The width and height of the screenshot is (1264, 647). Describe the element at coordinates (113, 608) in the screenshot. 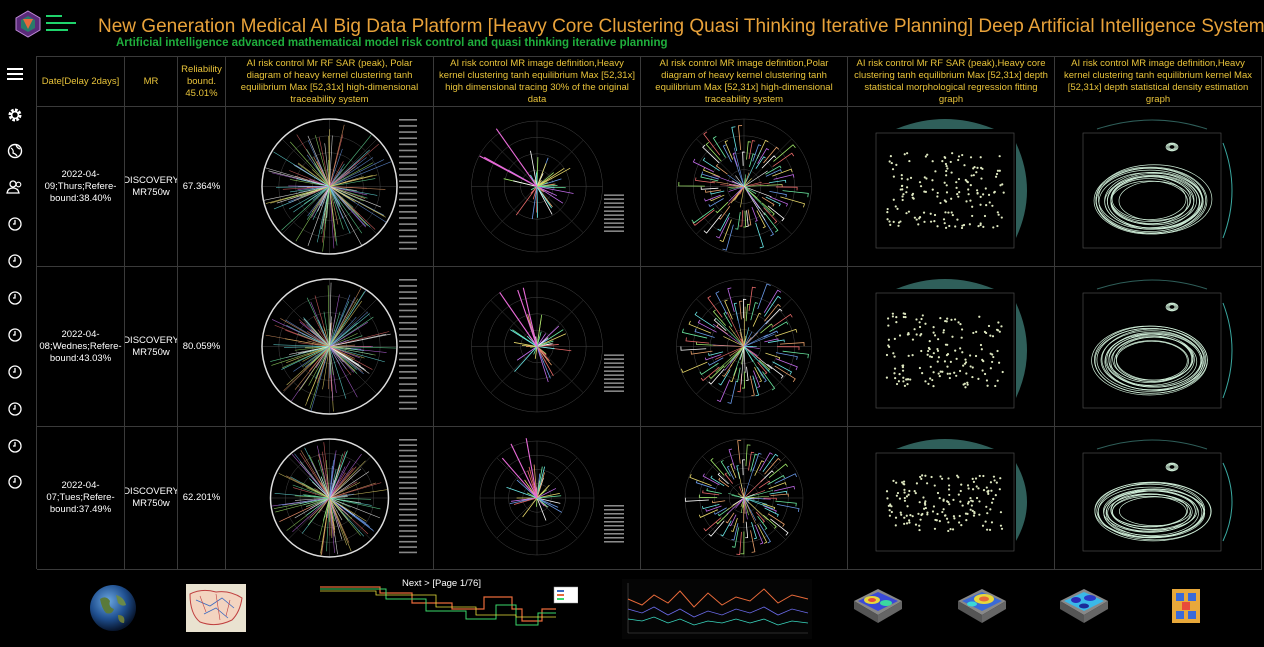

I see `earth-globe-thumbnail` at that location.